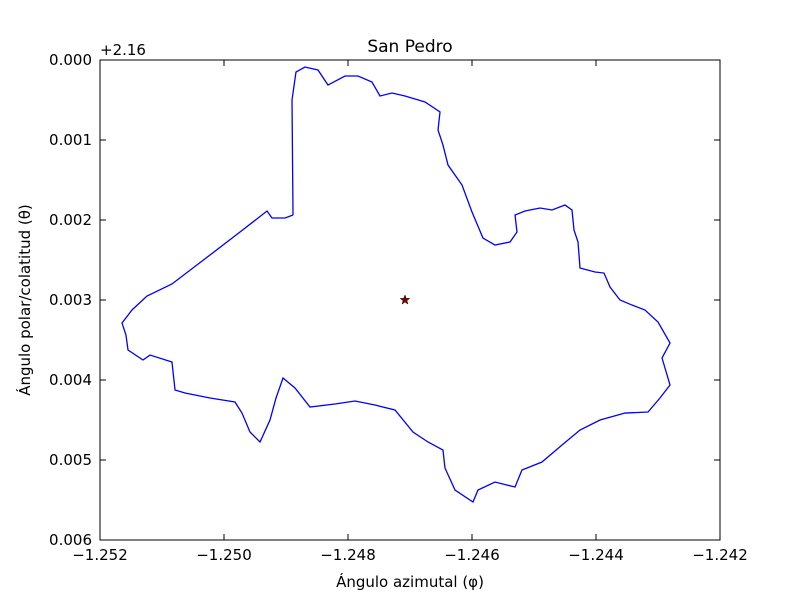  I want to click on y-tick-label: 0.006, so click(70, 540).